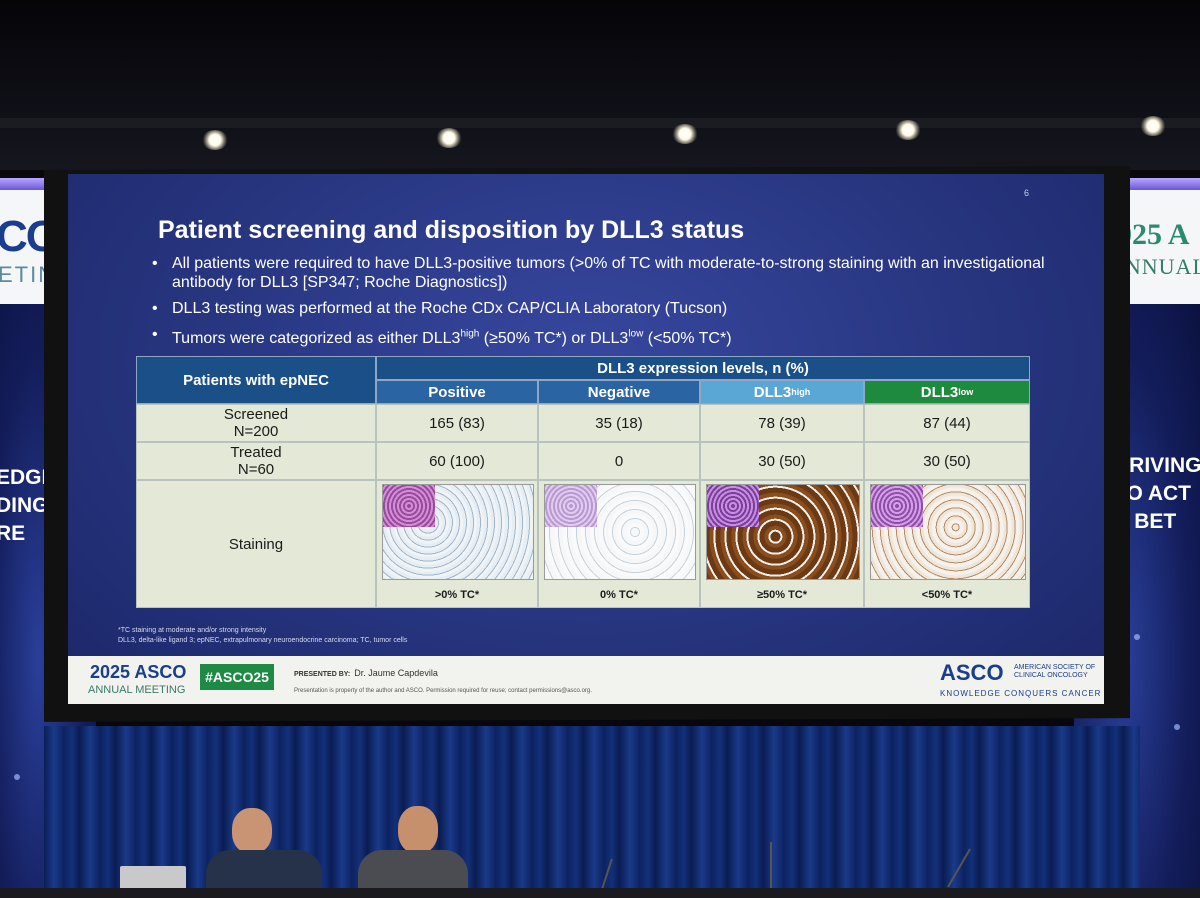 This screenshot has height=898, width=1200. I want to click on slogan-line: TO ACT, so click(1152, 493).